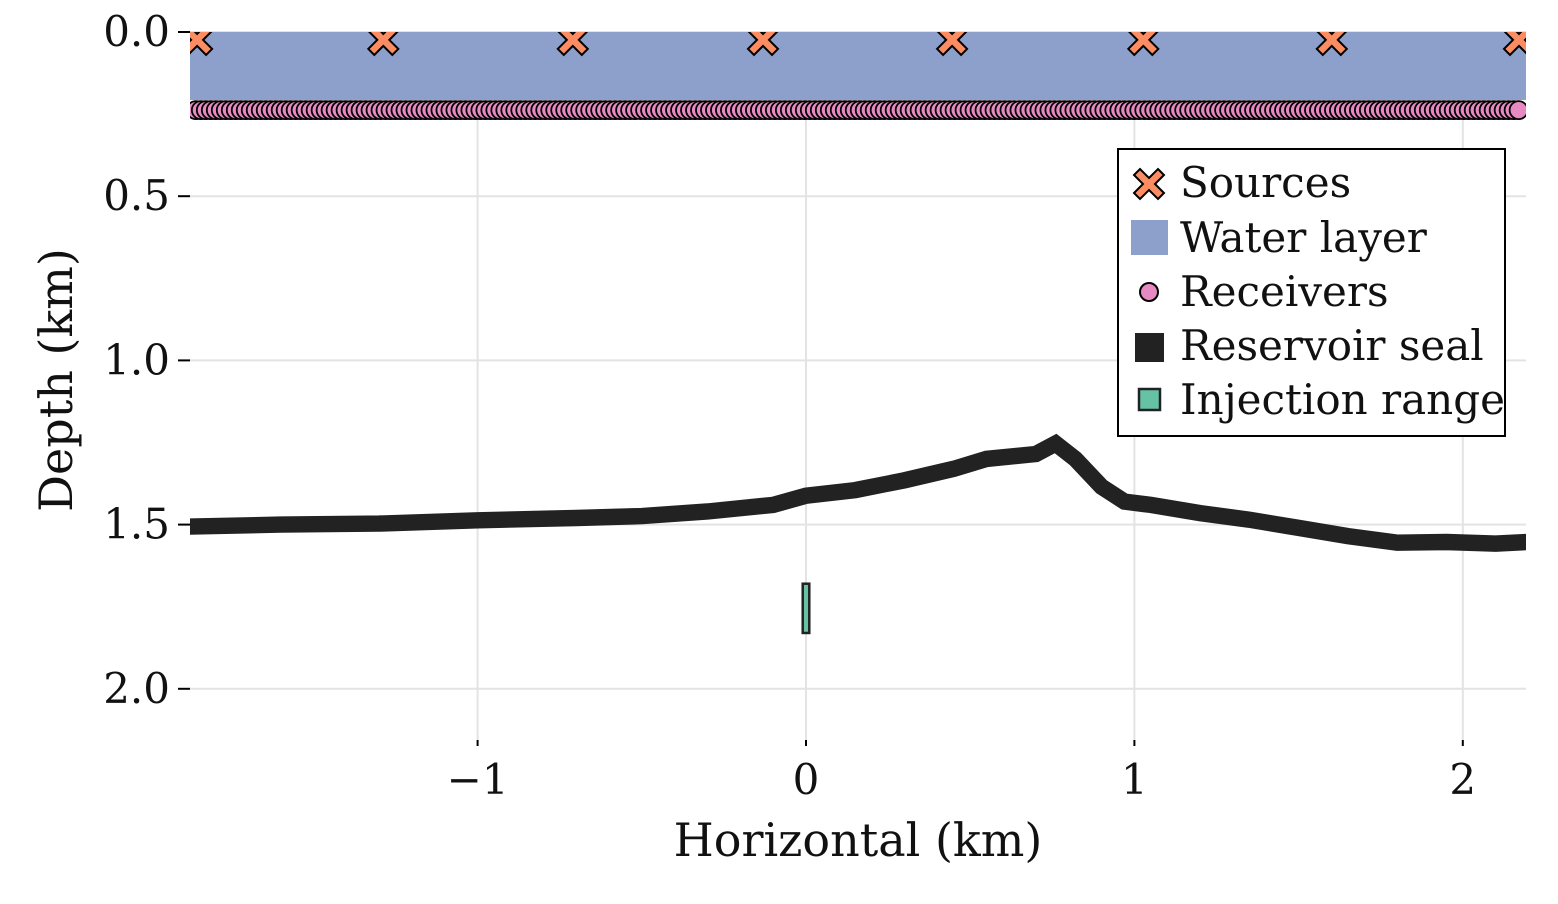  I want to click on x-tick-label: 0, so click(806, 779).